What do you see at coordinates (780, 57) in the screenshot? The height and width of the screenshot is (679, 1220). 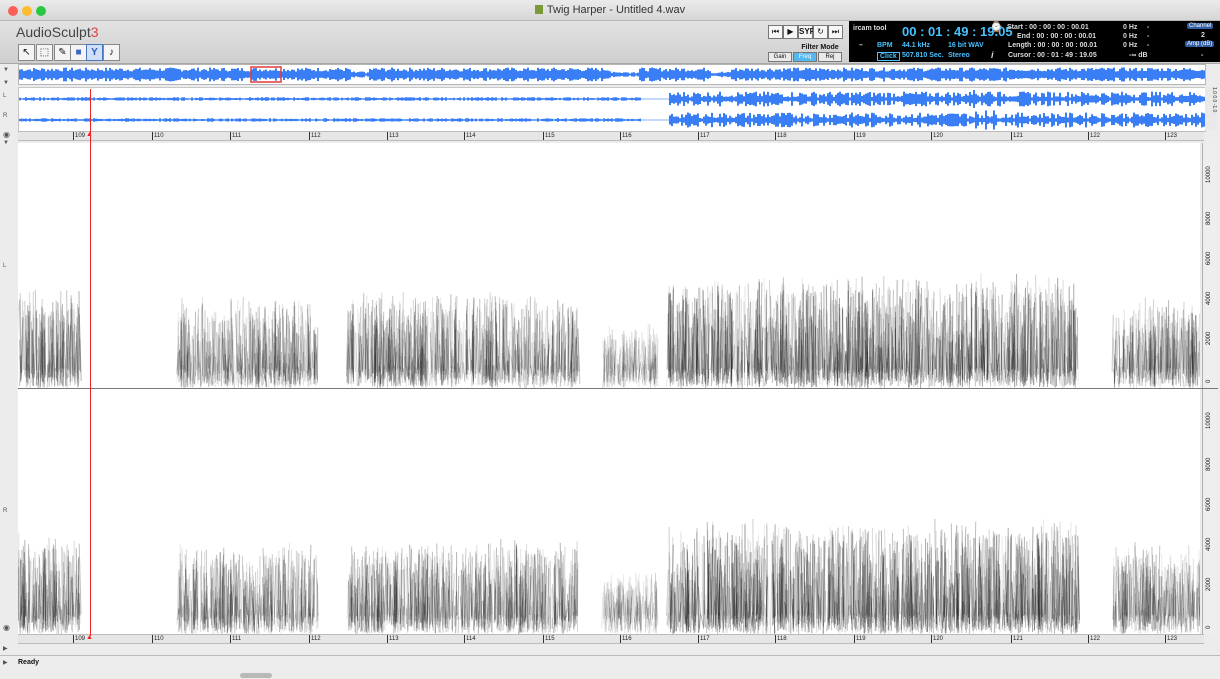 I see `filter-gain-button: Gain` at bounding box center [780, 57].